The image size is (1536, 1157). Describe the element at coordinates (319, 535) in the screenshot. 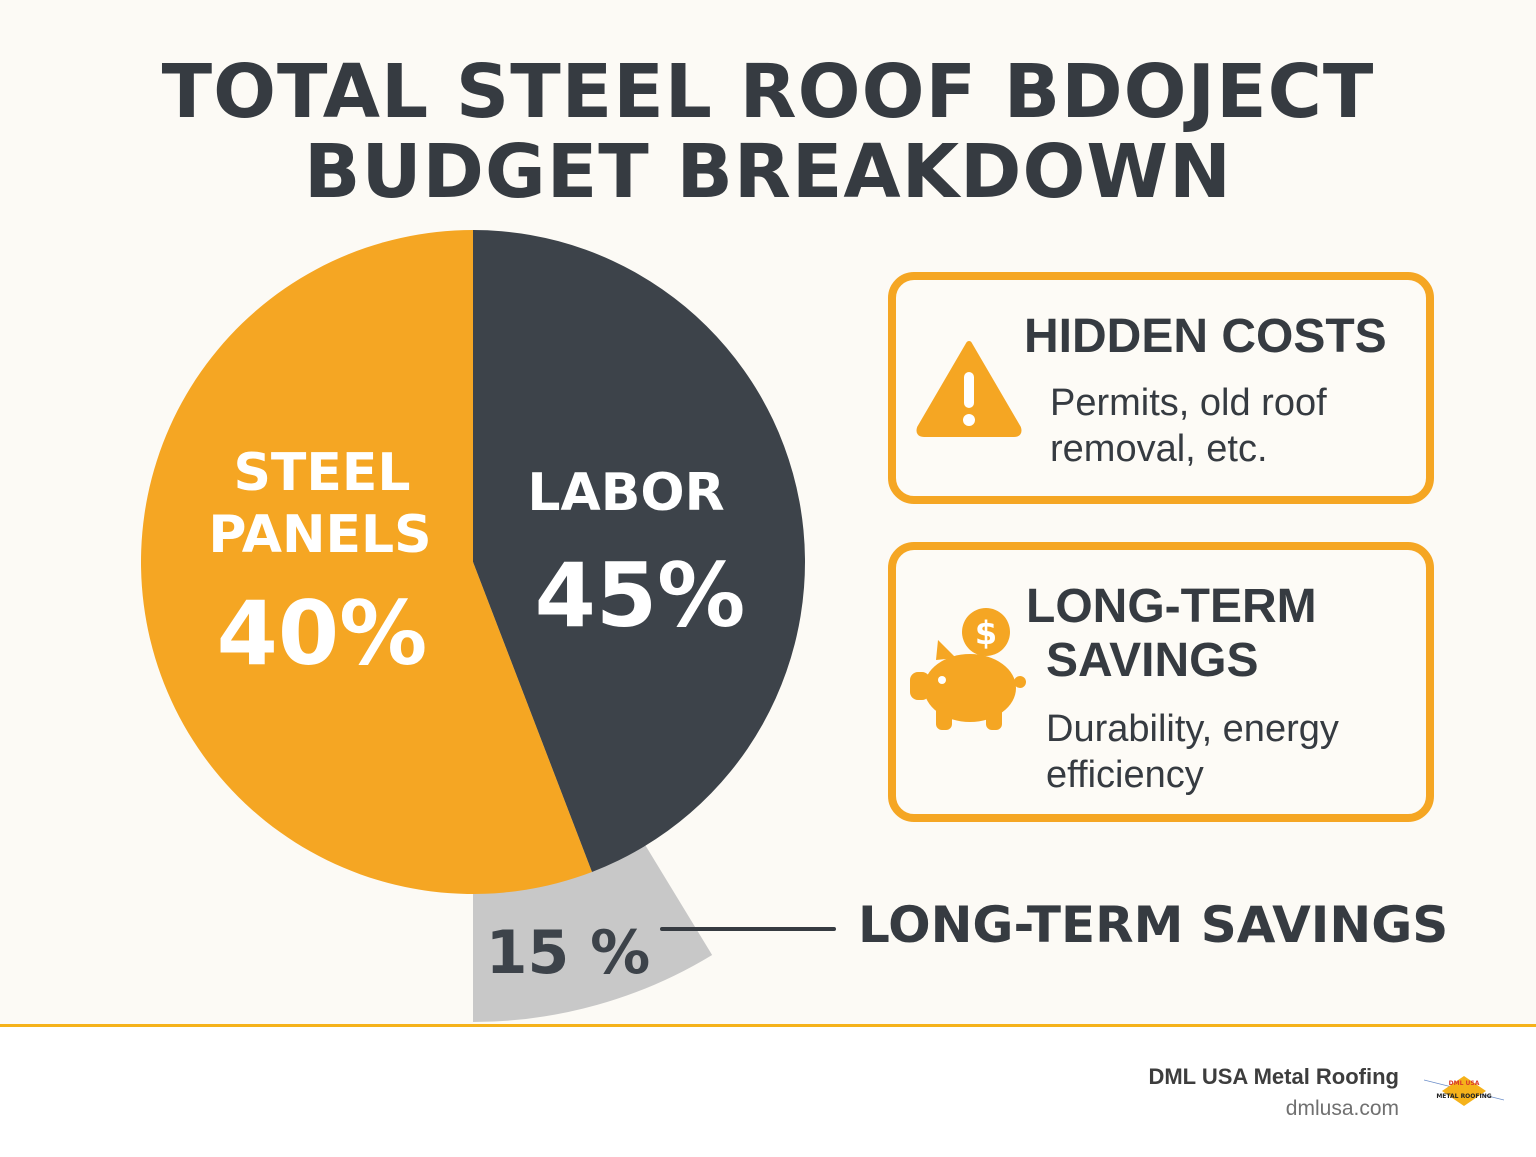

I see `slice-label-steel-2: PANELS` at that location.